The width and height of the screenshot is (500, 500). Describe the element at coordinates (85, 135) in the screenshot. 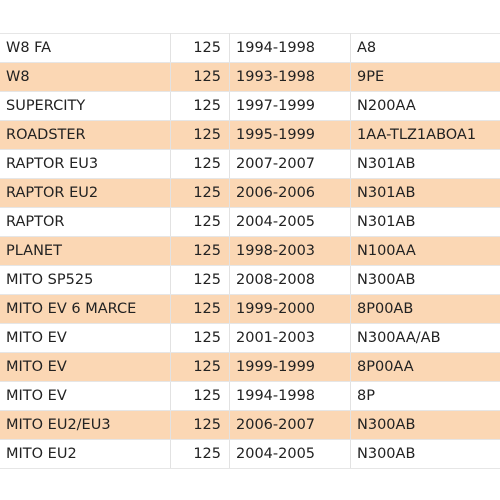

I see `model-cell: ROADSTER` at that location.